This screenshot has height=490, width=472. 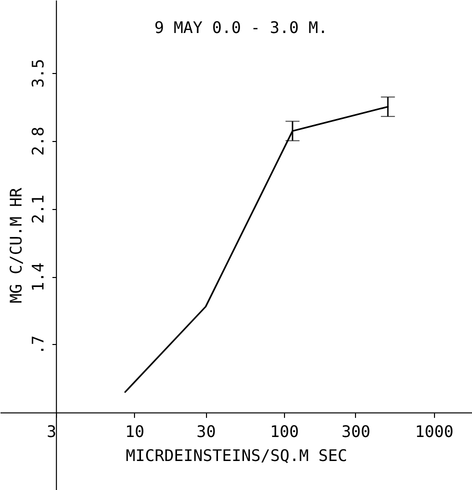 I want to click on x-tick-label: 100, so click(x=284, y=431).